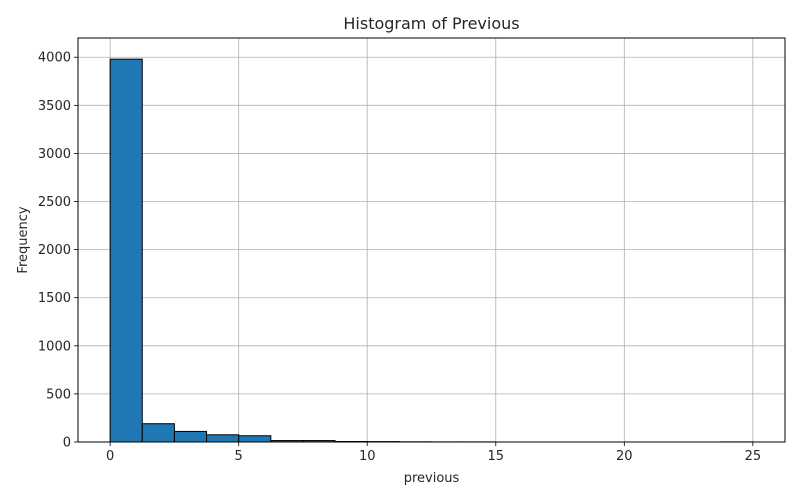 The height and width of the screenshot is (500, 800). What do you see at coordinates (67, 443) in the screenshot?
I see `y-tick-label: 0` at bounding box center [67, 443].